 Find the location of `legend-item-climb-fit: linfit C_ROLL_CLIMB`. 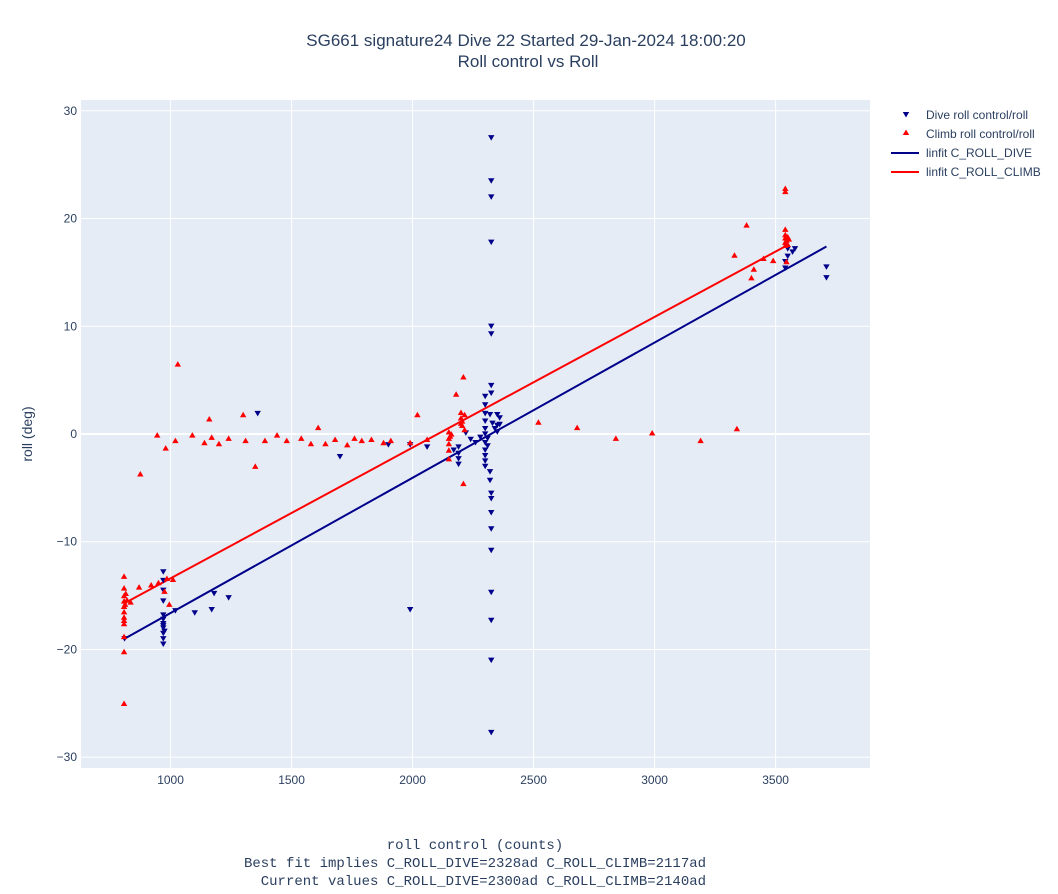

legend-item-climb-fit: linfit C_ROLL_CLIMB is located at coordinates (966, 172).